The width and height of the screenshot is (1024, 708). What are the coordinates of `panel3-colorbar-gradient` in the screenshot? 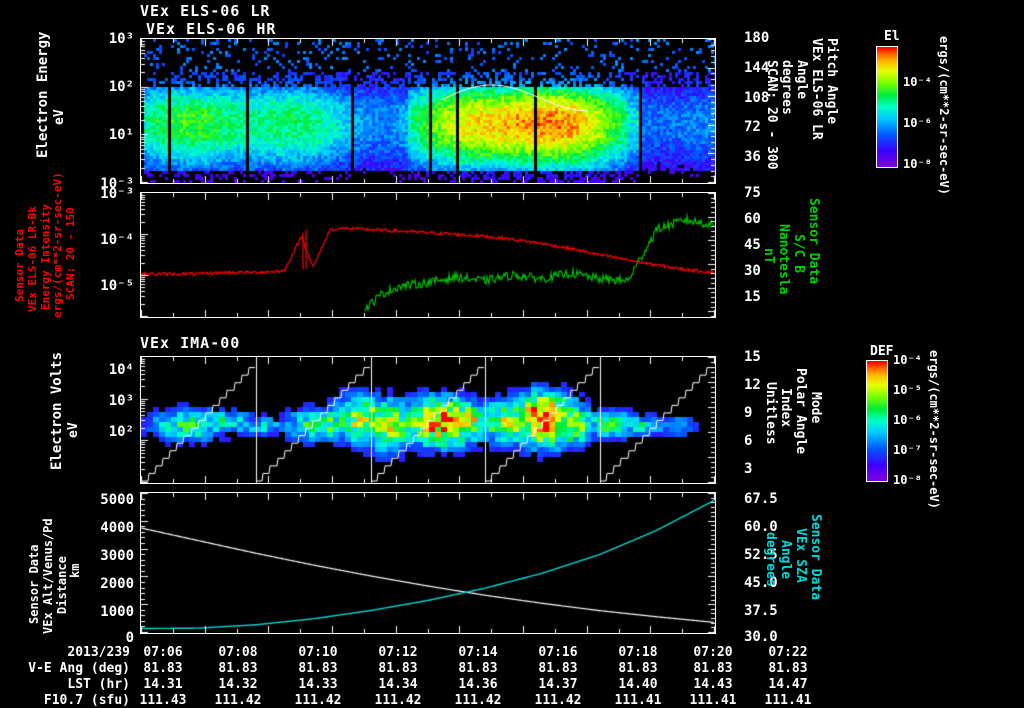 It's located at (877, 421).